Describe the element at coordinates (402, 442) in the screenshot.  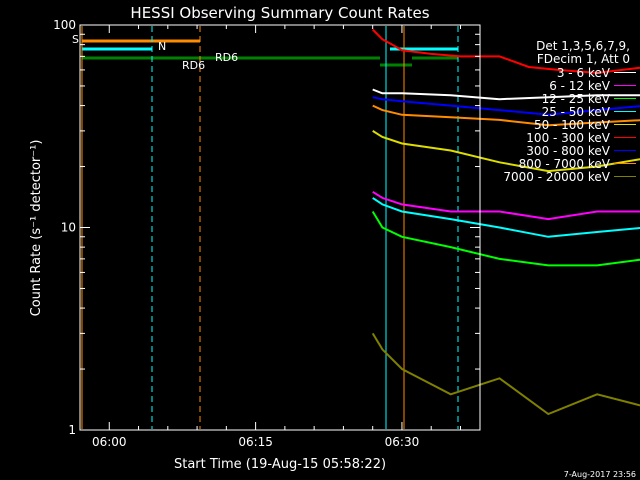
I see `x-tick-label-2: 06:30` at that location.